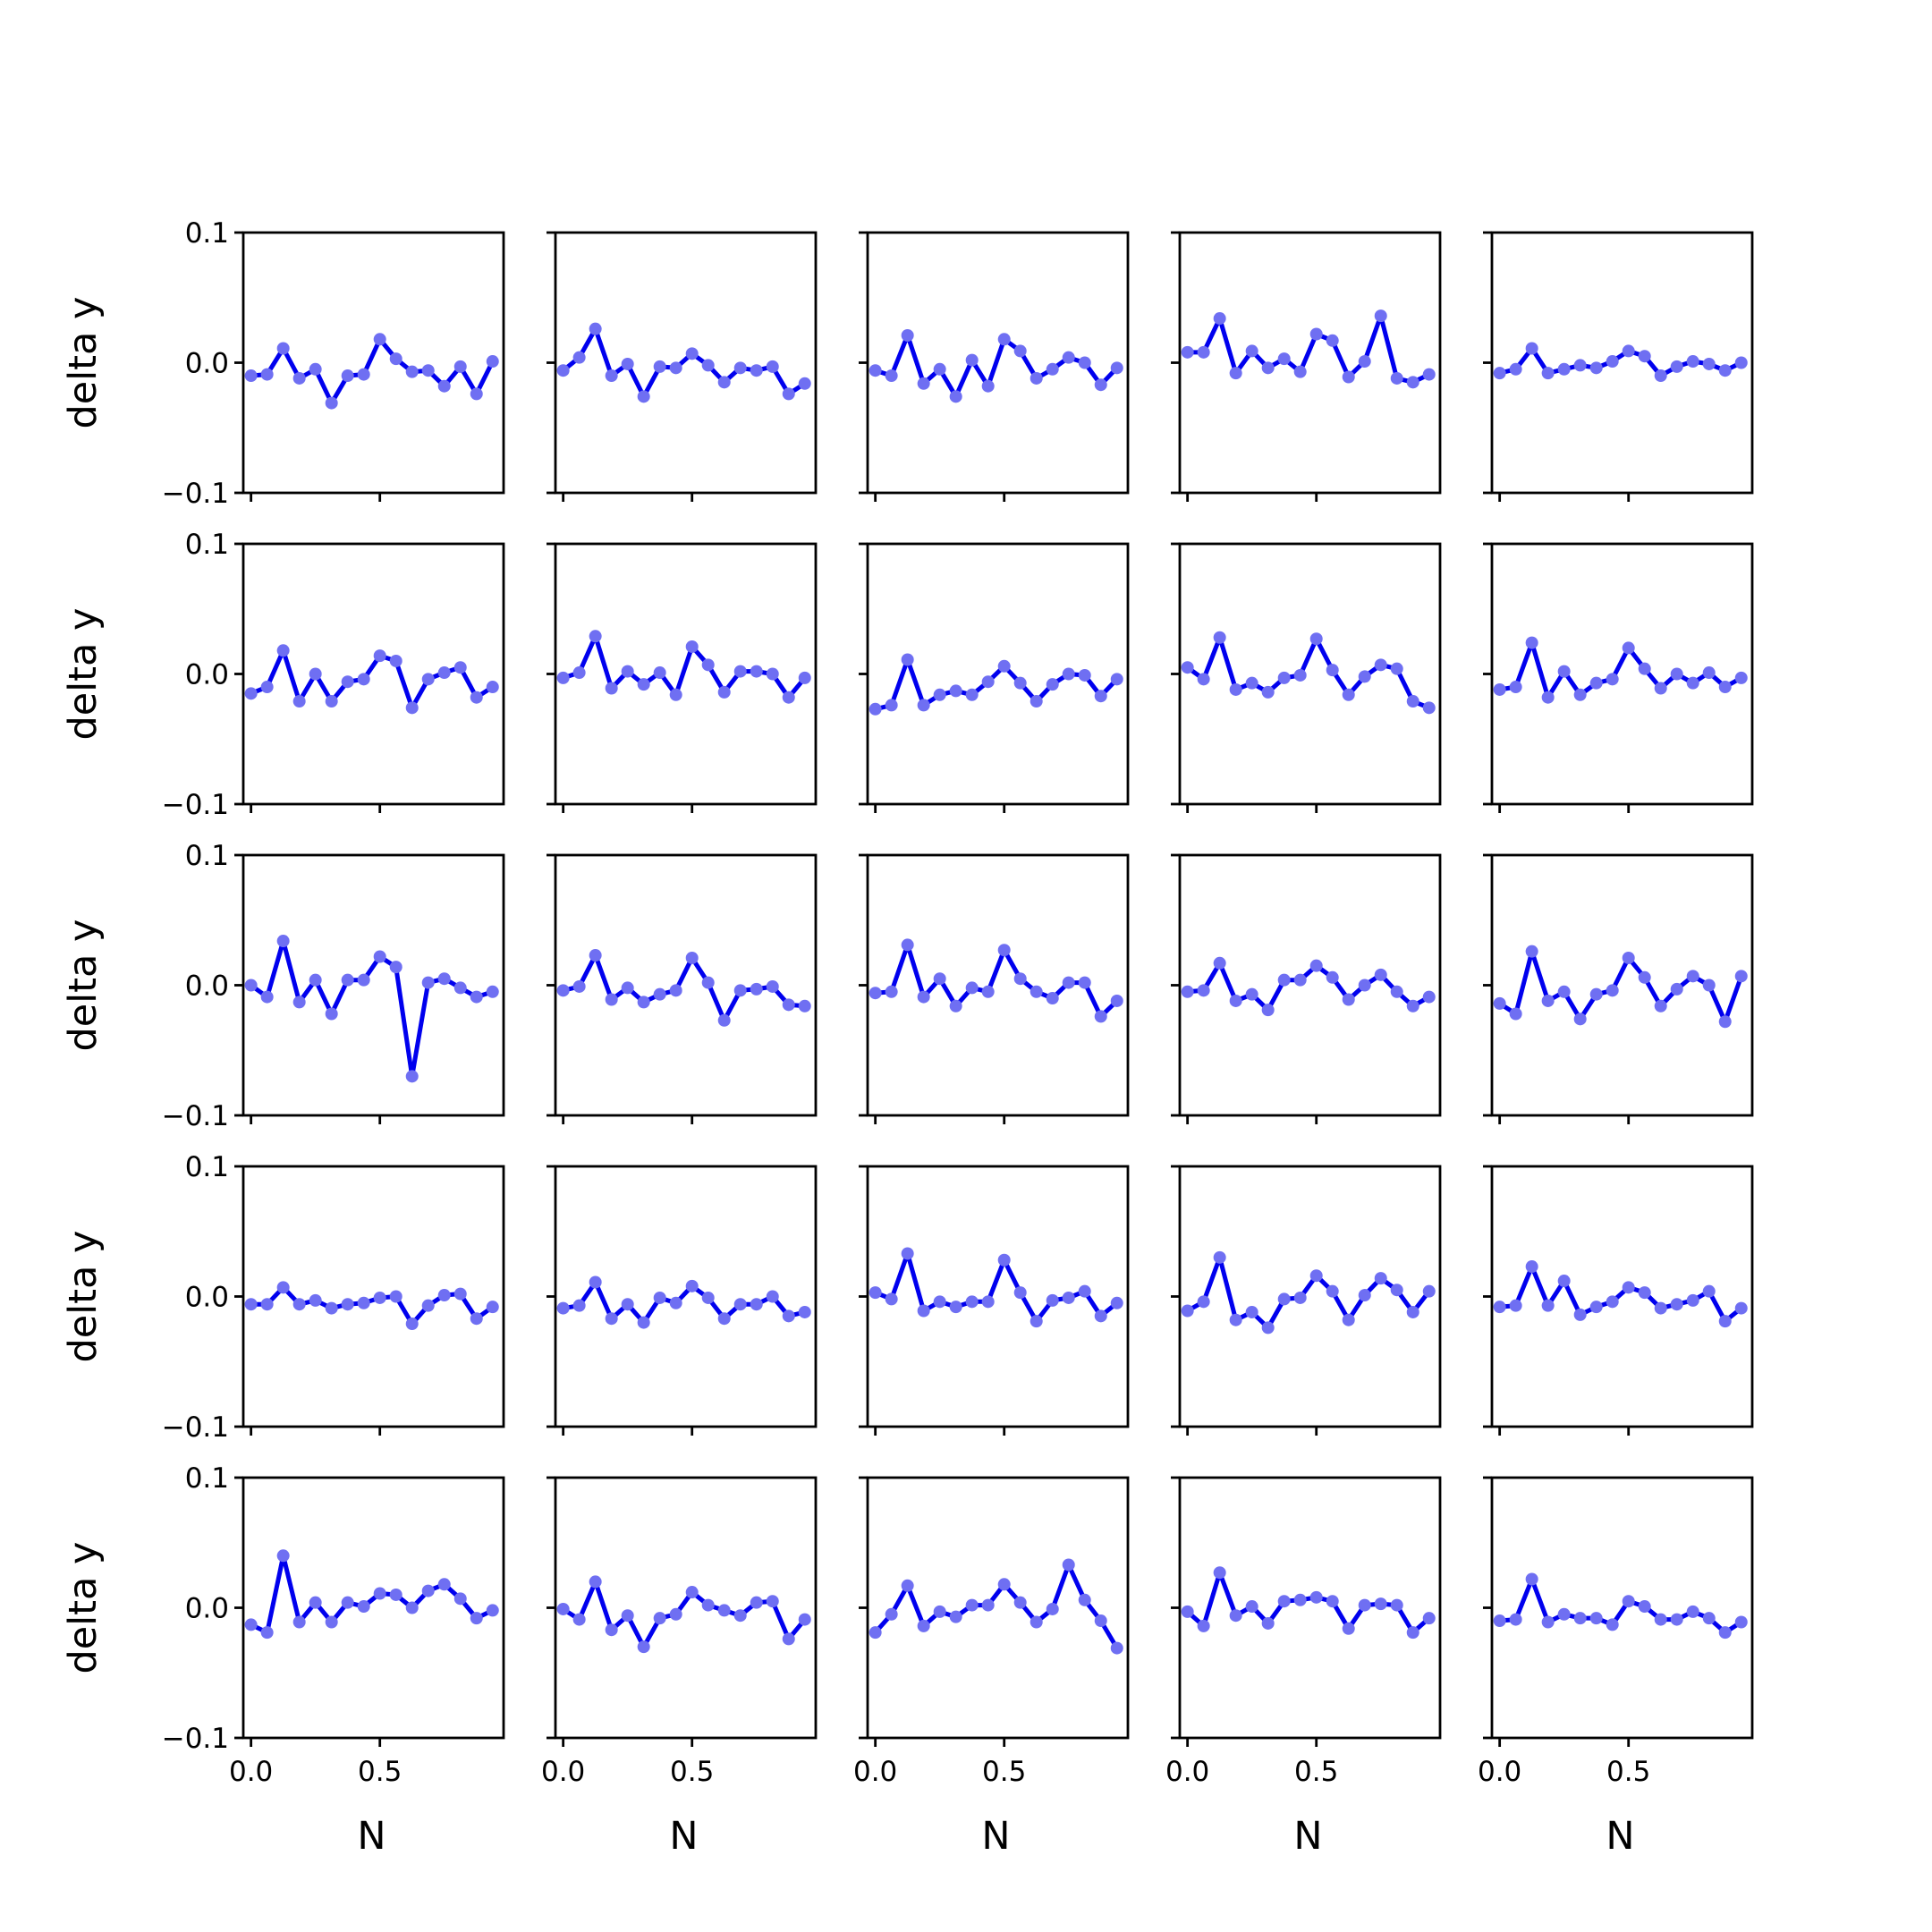 This screenshot has height=1932, width=1932. I want to click on panel-3-2-series-line, so click(684, 988).